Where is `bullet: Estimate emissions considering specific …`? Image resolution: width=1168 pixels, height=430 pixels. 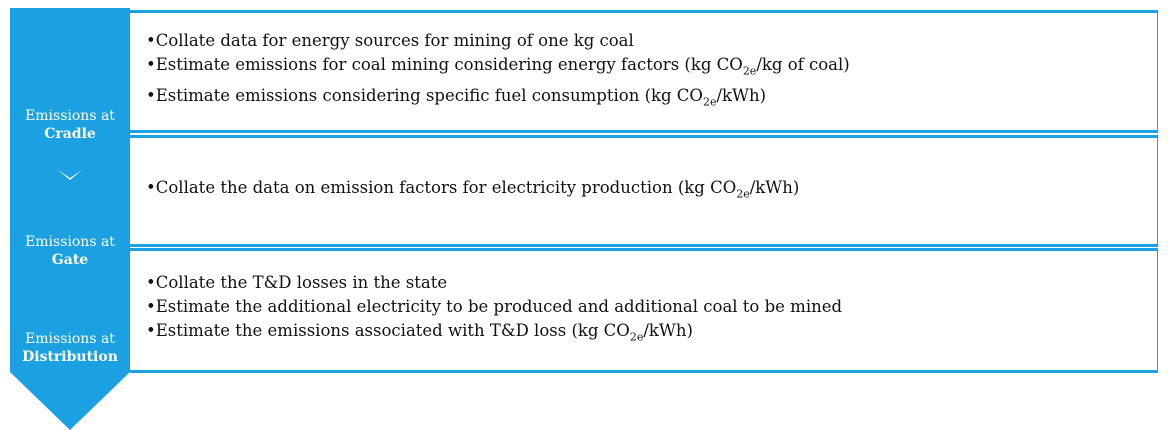 bullet: Estimate emissions considering specific … is located at coordinates (651, 99).